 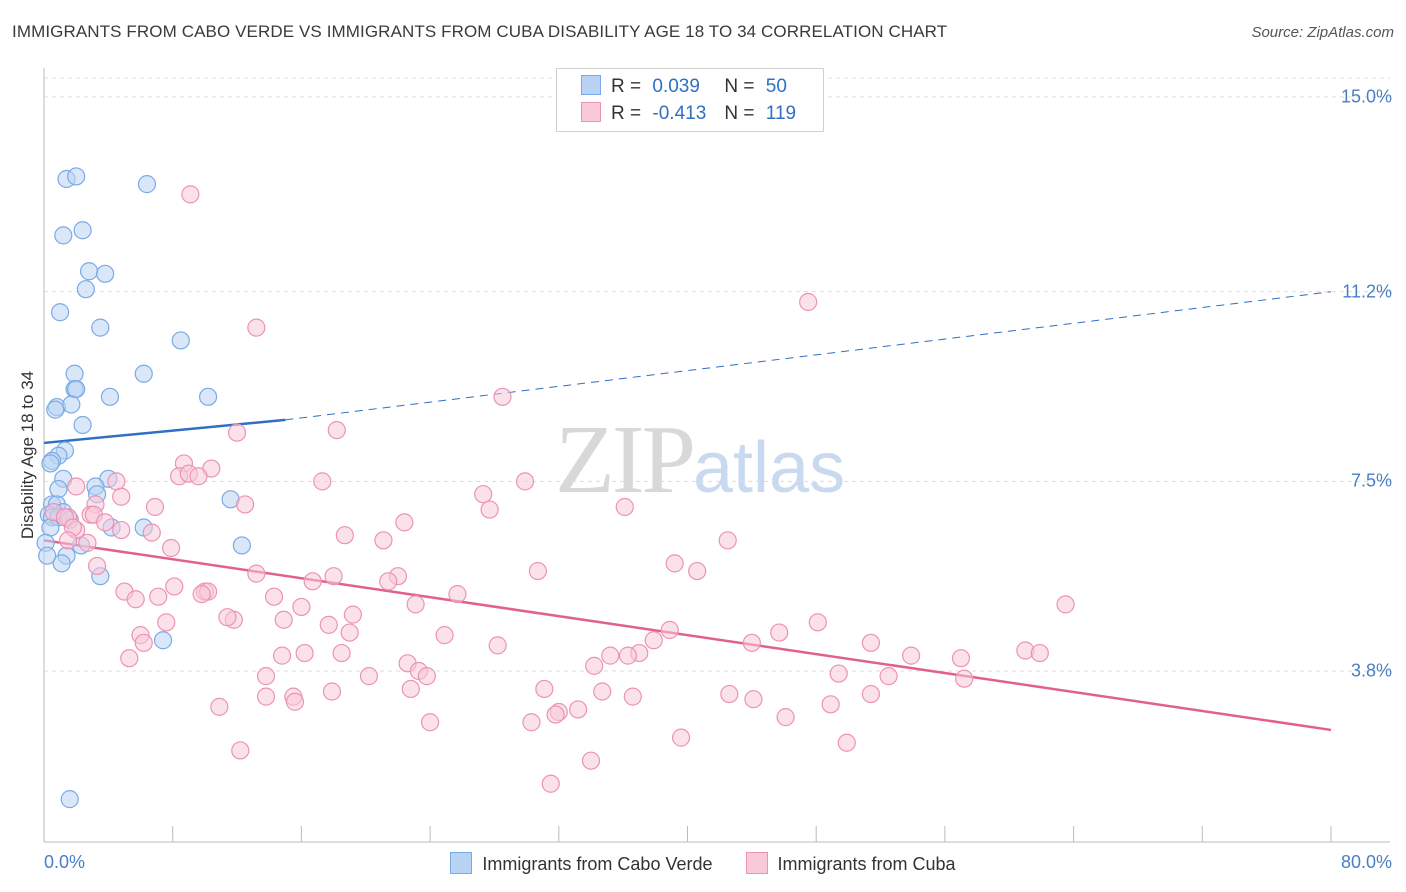 I want to click on n-value: 50, so click(x=776, y=86).